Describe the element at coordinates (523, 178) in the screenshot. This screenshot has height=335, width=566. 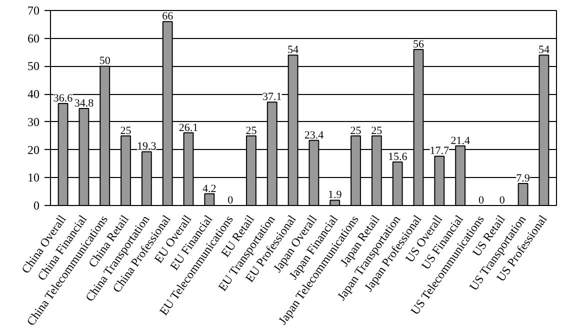
I see `data-label: 7.9` at that location.